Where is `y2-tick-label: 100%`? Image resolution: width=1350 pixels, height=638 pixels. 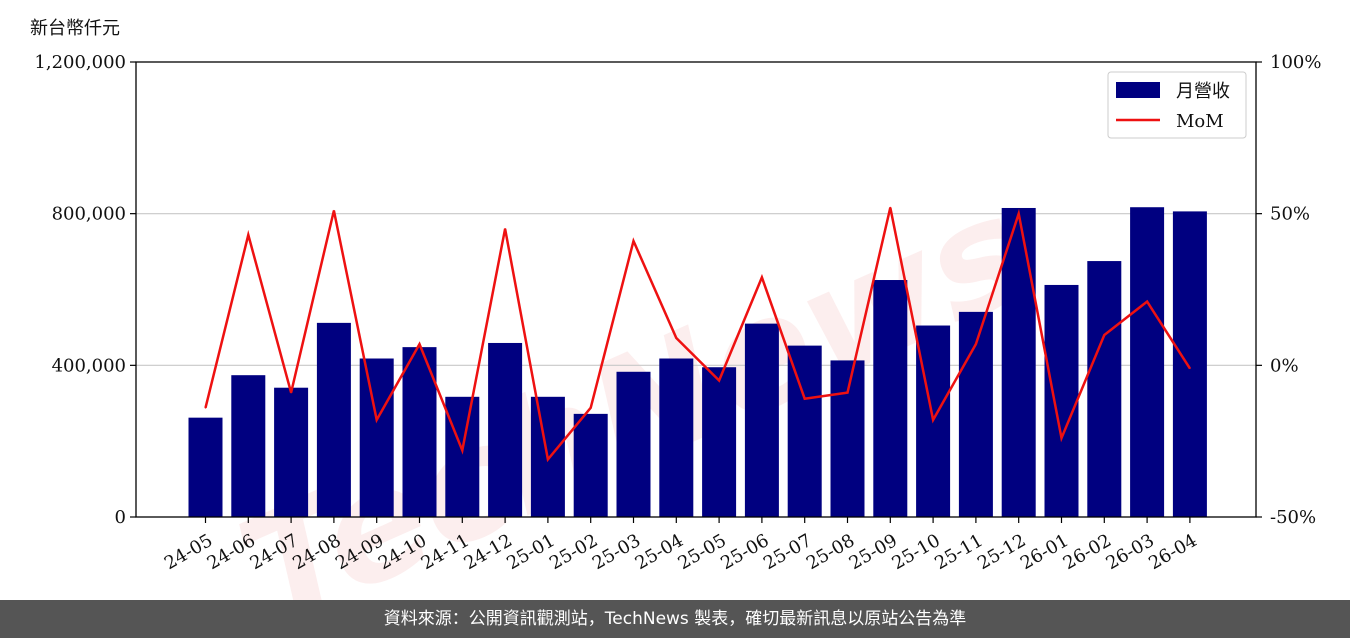 y2-tick-label: 100% is located at coordinates (1295, 62).